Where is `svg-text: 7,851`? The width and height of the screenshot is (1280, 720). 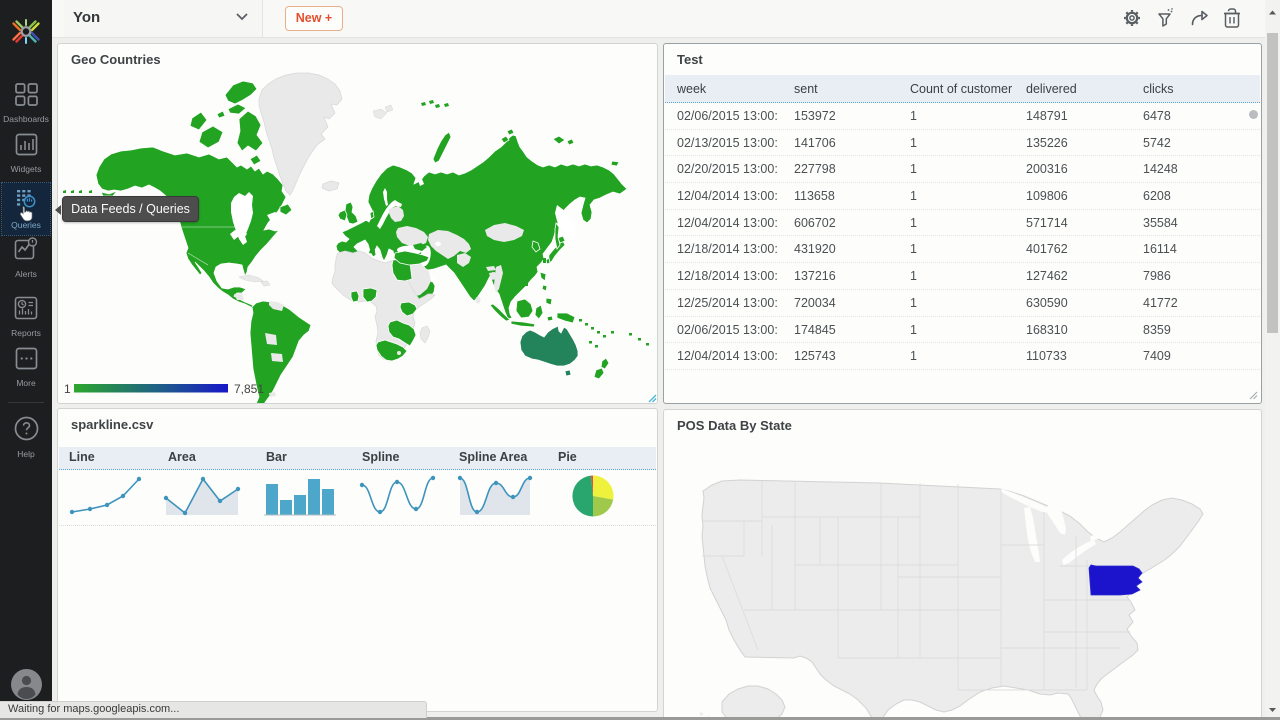 svg-text: 7,851 is located at coordinates (249, 389).